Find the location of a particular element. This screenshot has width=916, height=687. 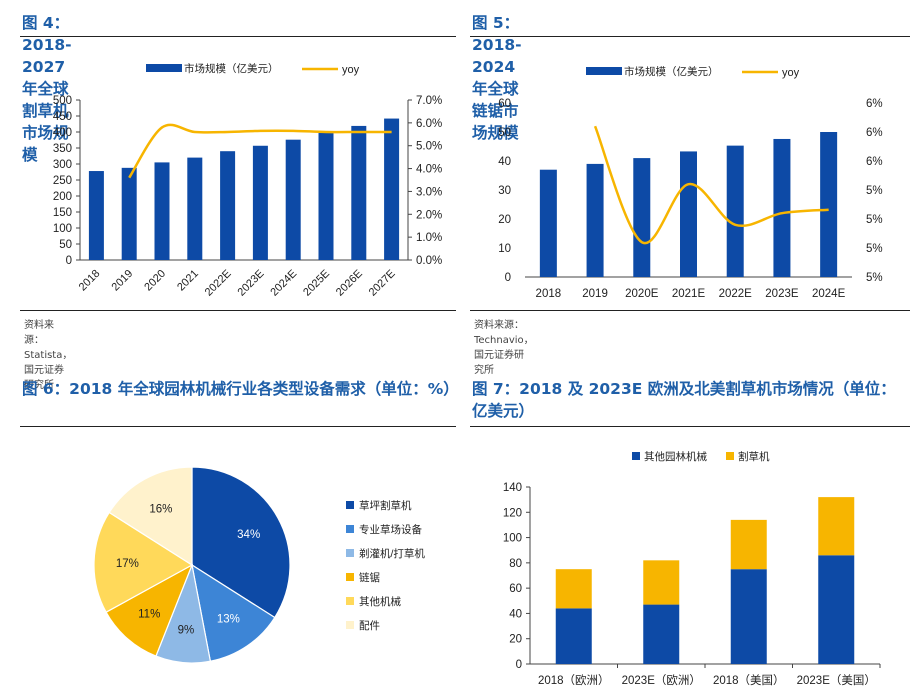

legend-label: 割草机 is located at coordinates (754, 456).